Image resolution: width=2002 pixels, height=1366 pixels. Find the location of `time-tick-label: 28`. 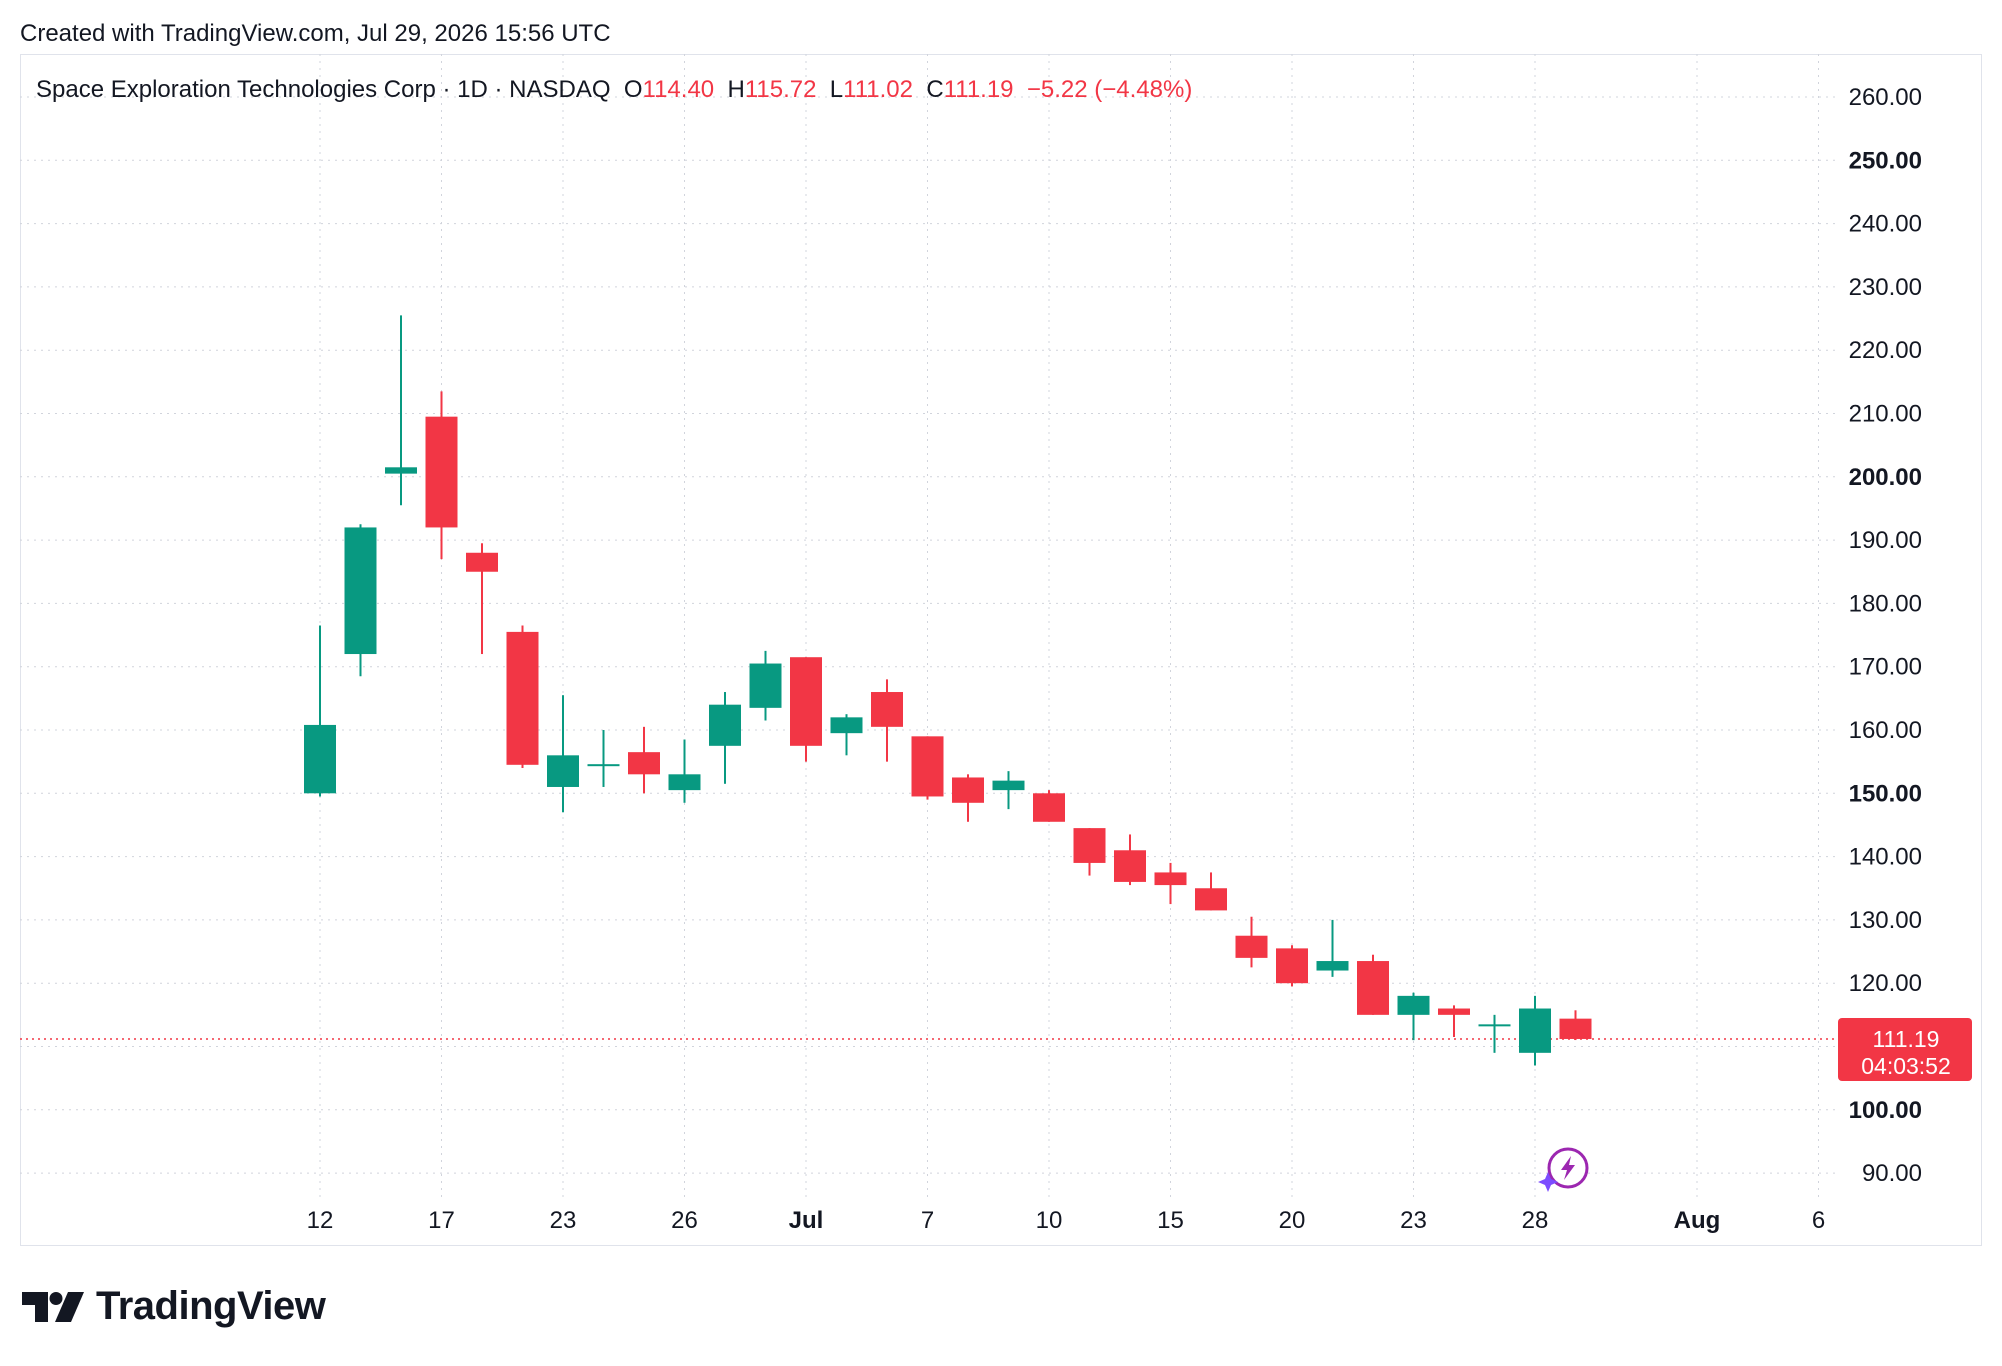

time-tick-label: 28 is located at coordinates (1535, 1220).